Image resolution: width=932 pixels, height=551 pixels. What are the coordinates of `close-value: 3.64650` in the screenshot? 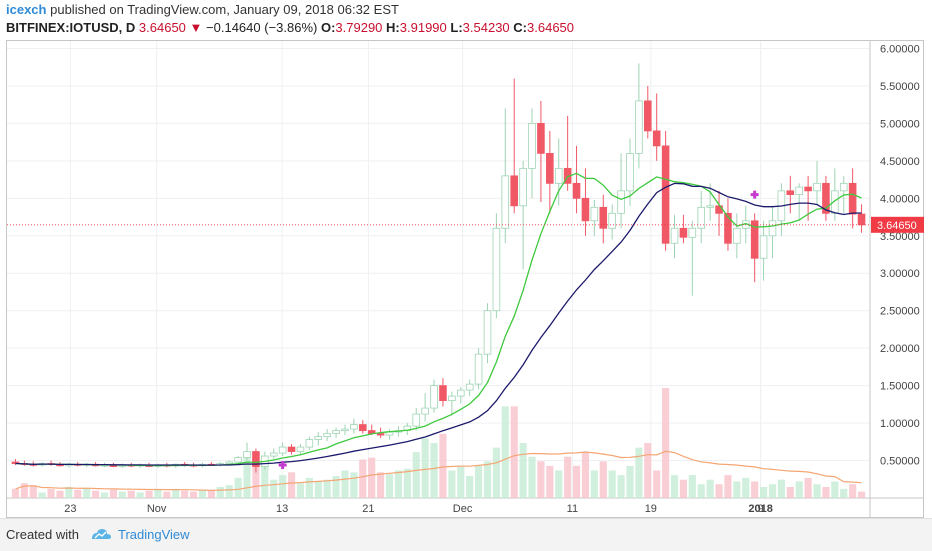 It's located at (551, 27).